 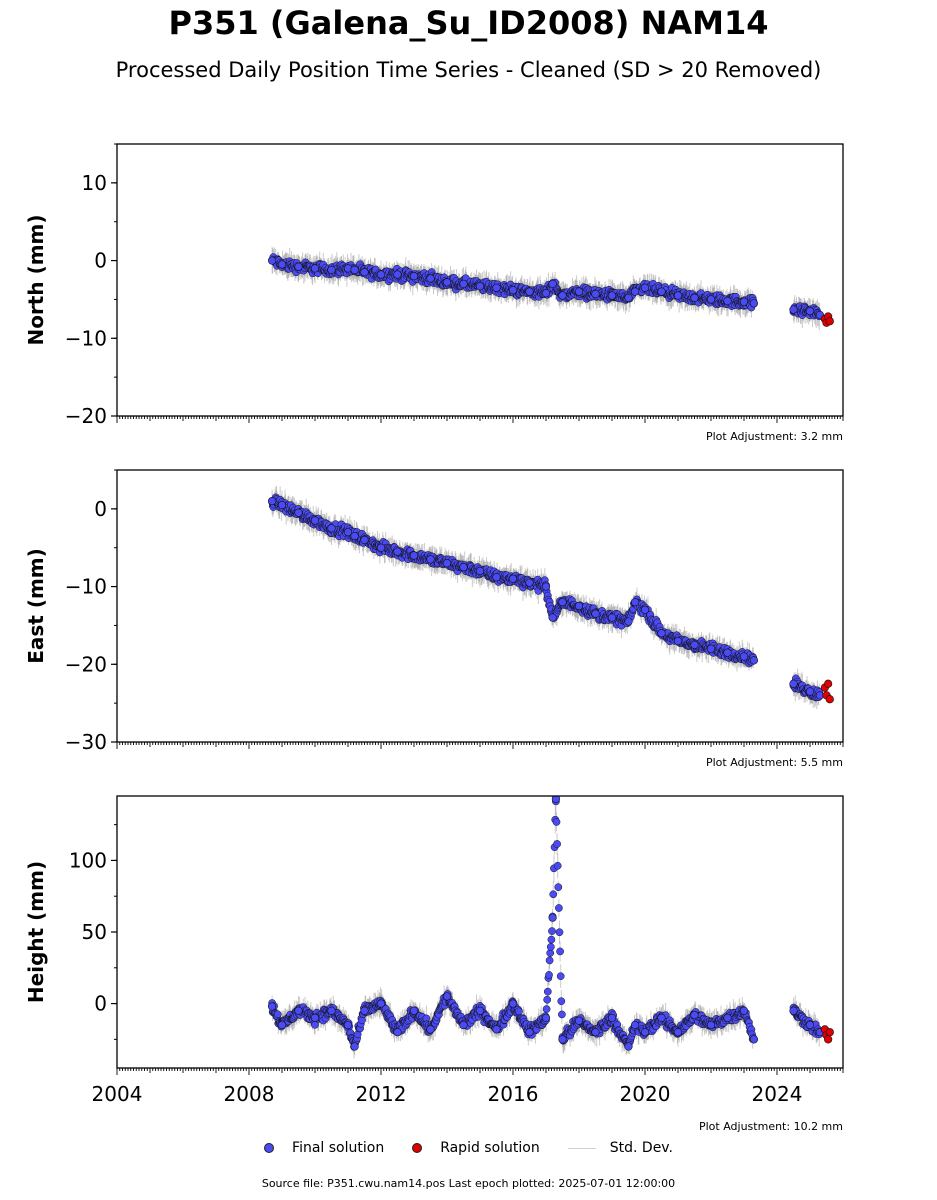 I want to click on plot-adjustment-note: Plot Adjustment: 3.2 mm, so click(x=774, y=436).